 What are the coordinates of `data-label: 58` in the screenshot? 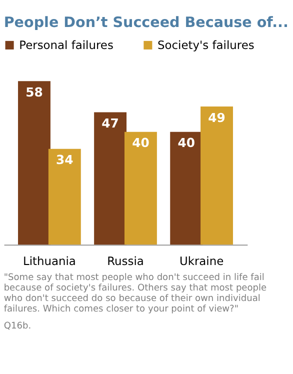 It's located at (34, 92).